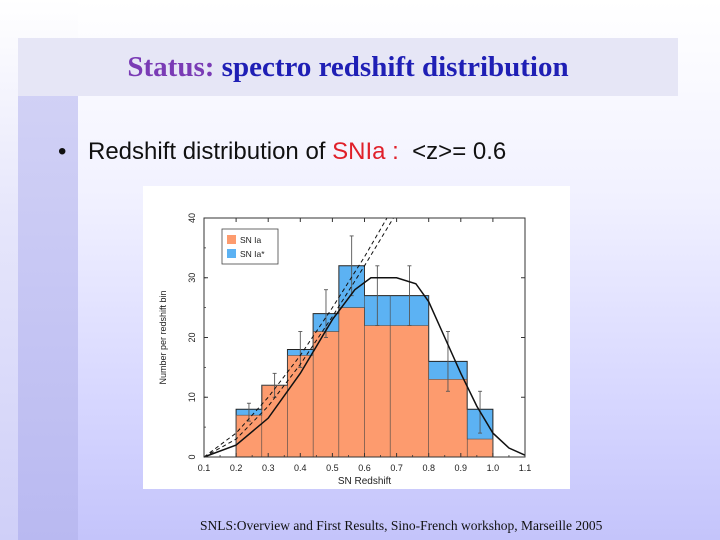 This screenshot has height=540, width=720. What do you see at coordinates (428, 468) in the screenshot?
I see `x-tick-label-7: 0.8` at bounding box center [428, 468].